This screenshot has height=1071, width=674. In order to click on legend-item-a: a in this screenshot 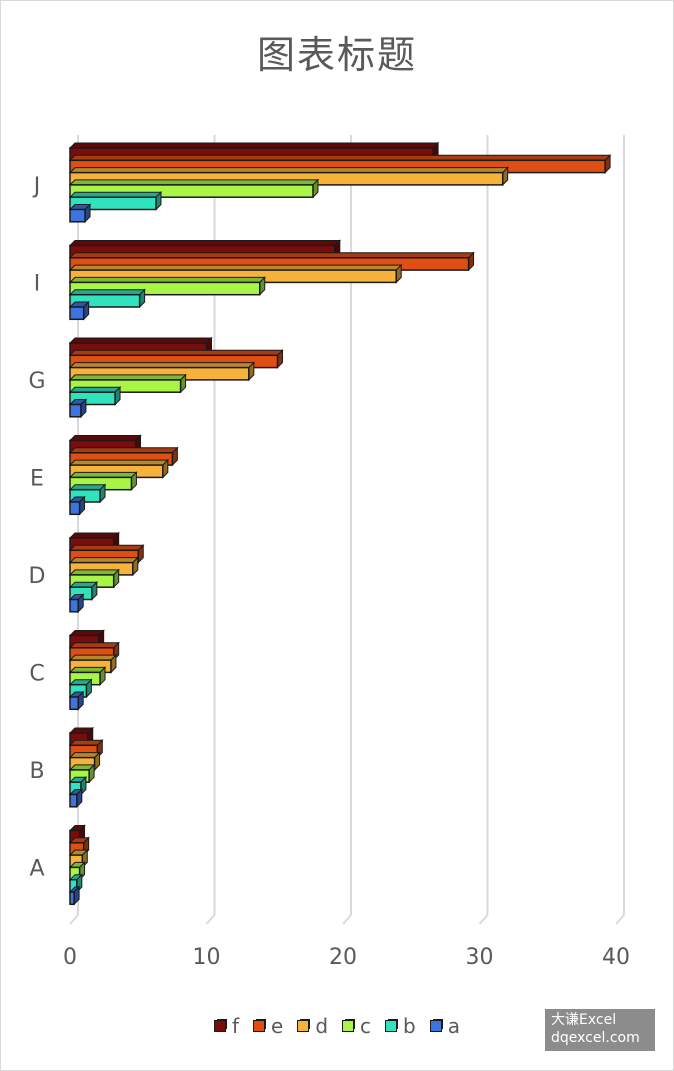, I will do `click(445, 1026)`.